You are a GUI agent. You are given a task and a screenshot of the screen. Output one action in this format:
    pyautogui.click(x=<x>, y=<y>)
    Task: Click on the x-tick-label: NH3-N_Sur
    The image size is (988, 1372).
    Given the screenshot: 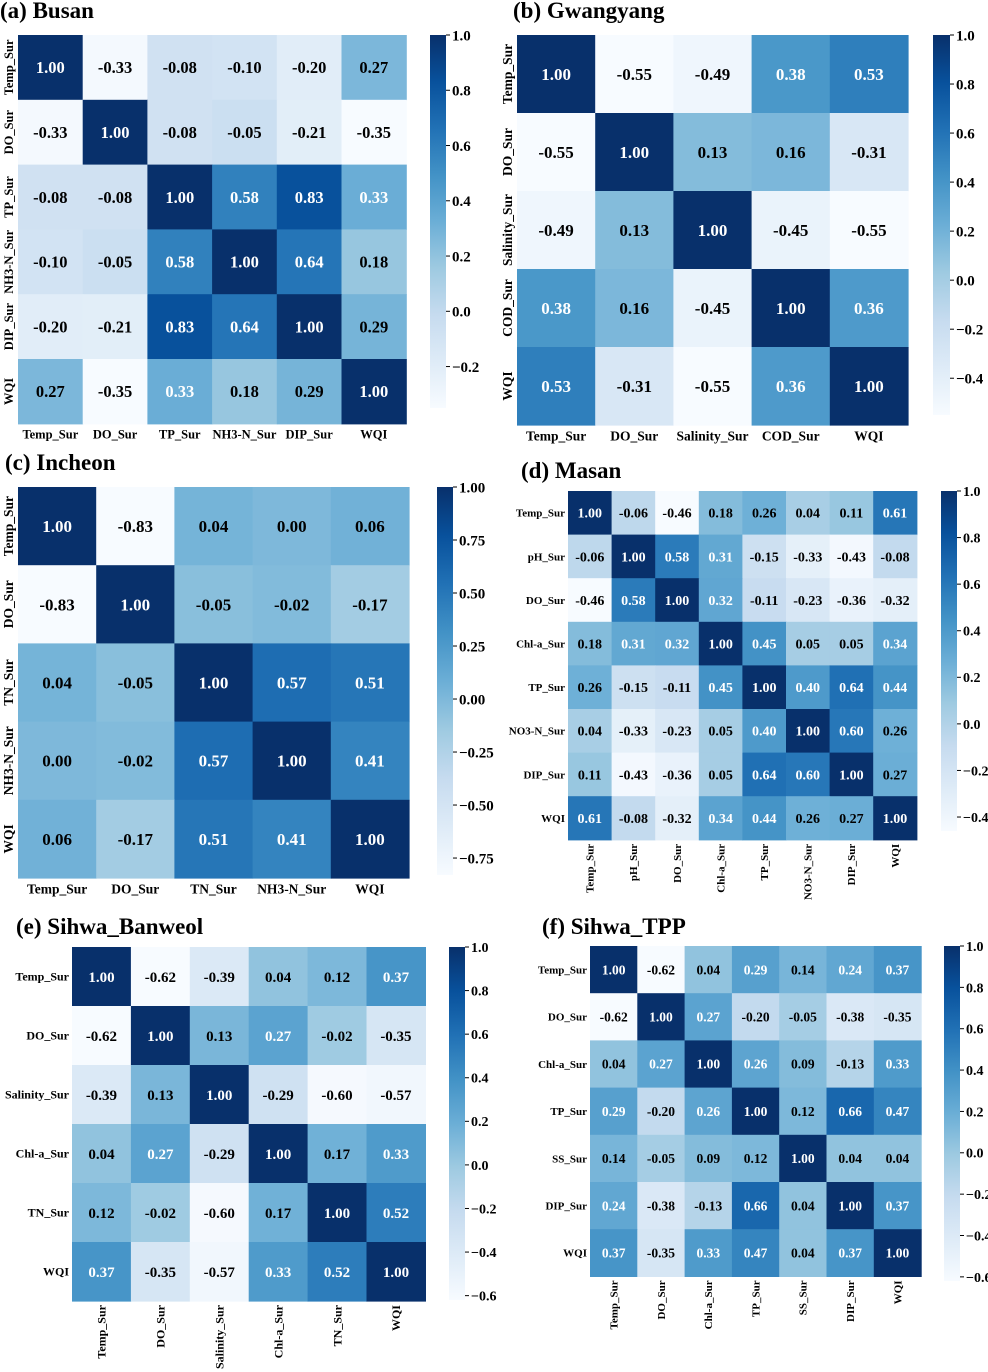 What is the action you would take?
    pyautogui.click(x=244, y=434)
    